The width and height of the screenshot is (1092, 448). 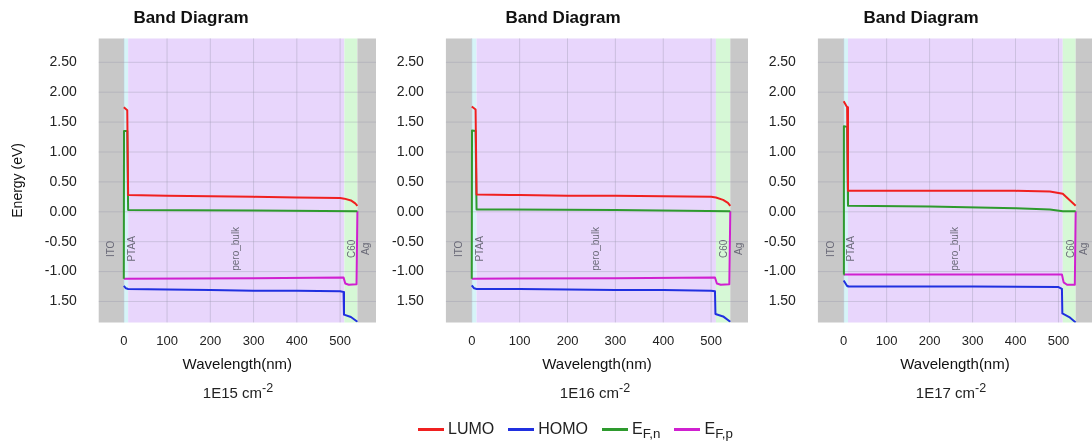 What do you see at coordinates (595, 391) in the screenshot?
I see `text: 1E16 cm$^{-2}$` at bounding box center [595, 391].